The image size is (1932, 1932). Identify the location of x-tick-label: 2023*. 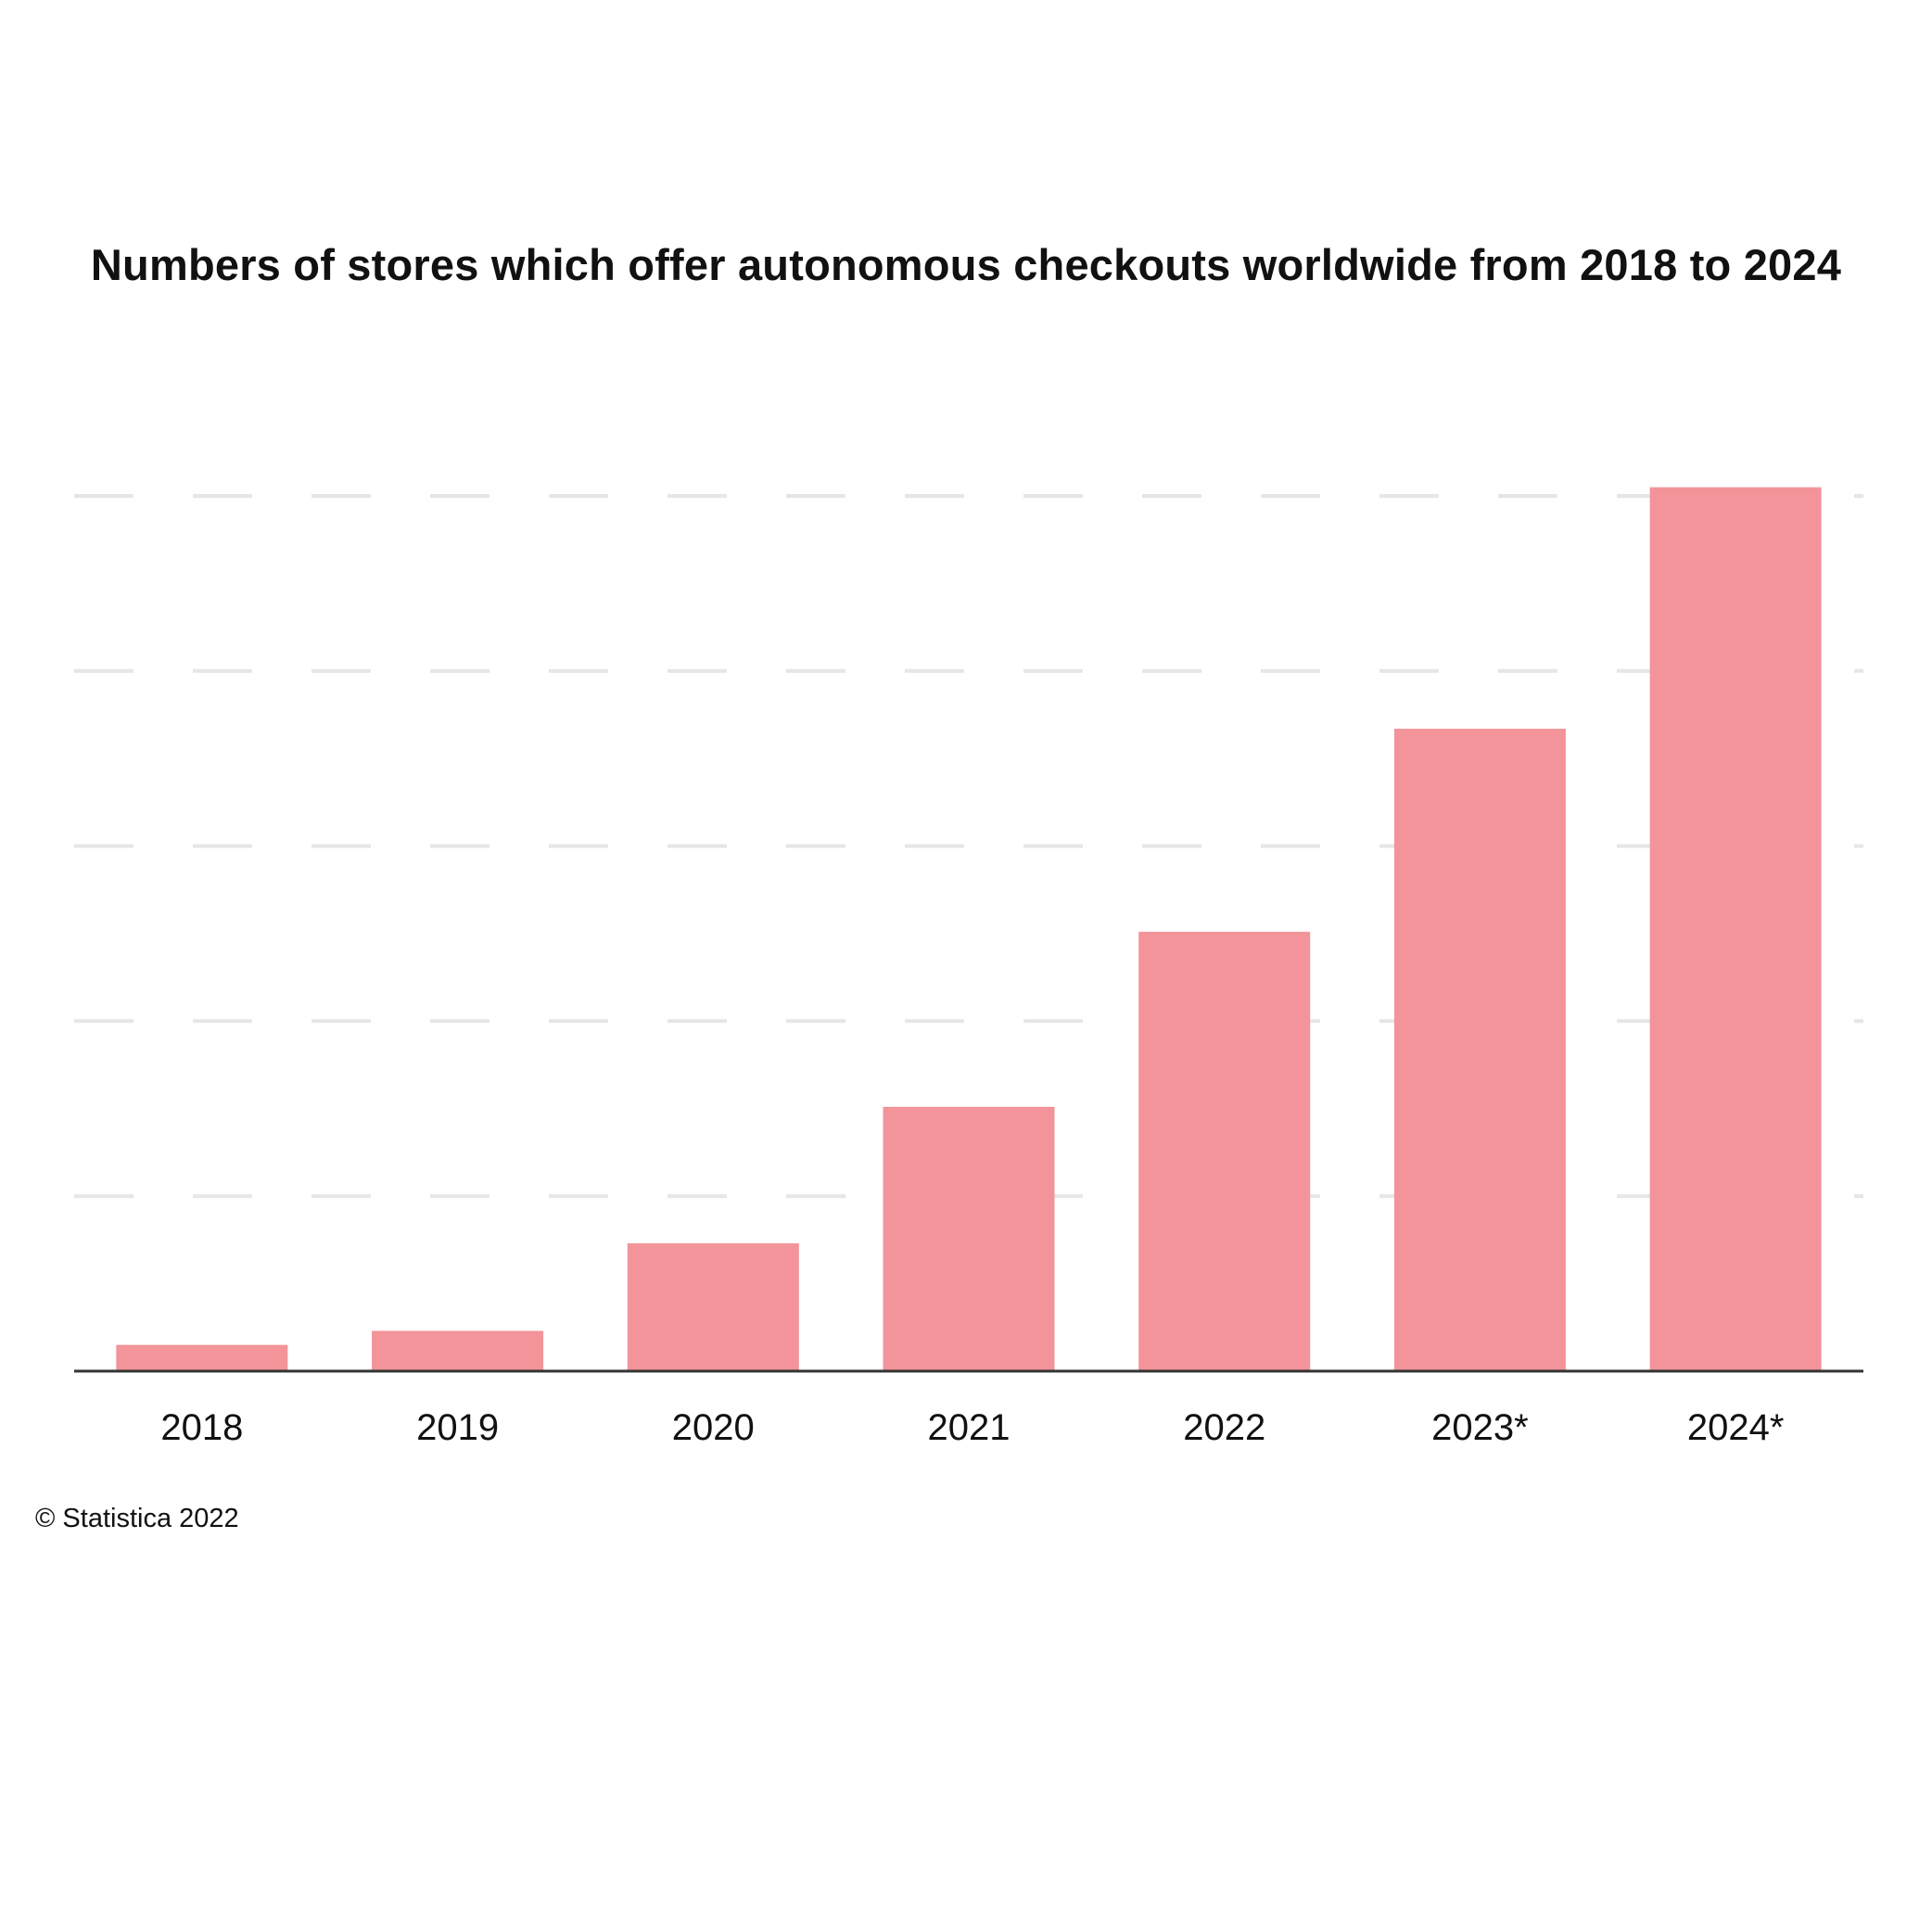
(1480, 1427).